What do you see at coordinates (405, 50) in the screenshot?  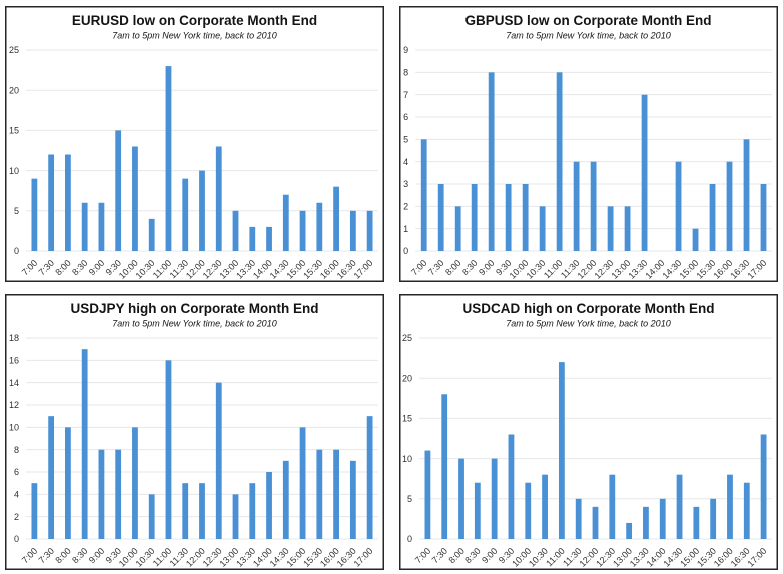 I see `svg-text: 9` at bounding box center [405, 50].